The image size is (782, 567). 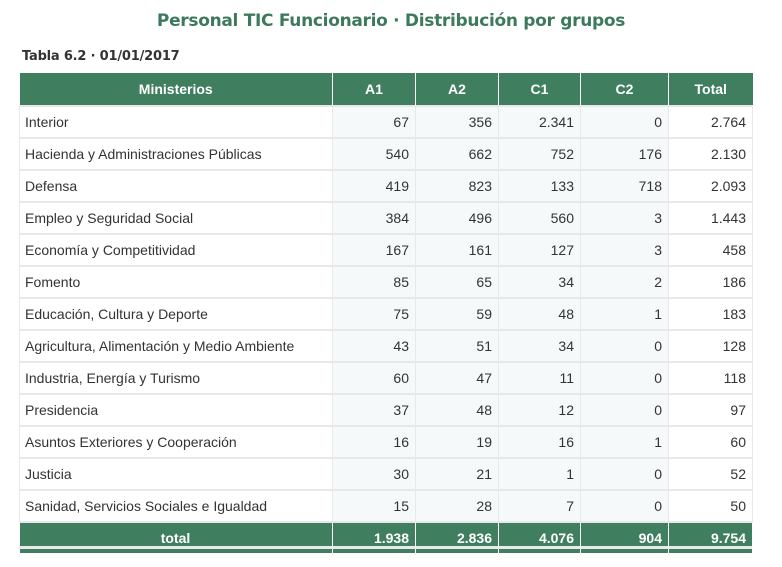 What do you see at coordinates (710, 250) in the screenshot?
I see `total-value: 458` at bounding box center [710, 250].